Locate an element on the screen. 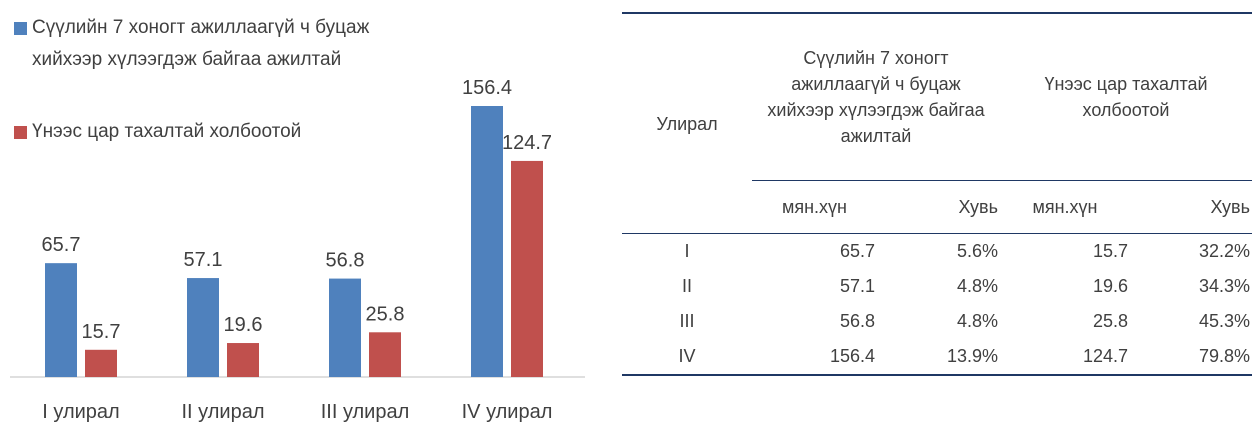 The image size is (1252, 423). legend-label: Үнээс цар тахалтай холбоотой is located at coordinates (167, 131).